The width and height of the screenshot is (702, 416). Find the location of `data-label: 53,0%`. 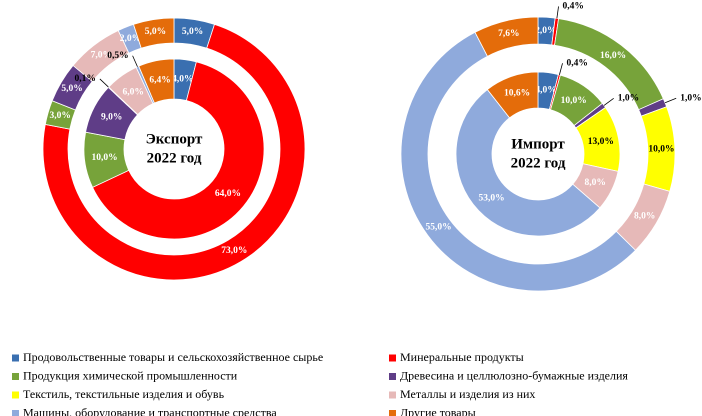

data-label: 53,0% is located at coordinates (492, 198).